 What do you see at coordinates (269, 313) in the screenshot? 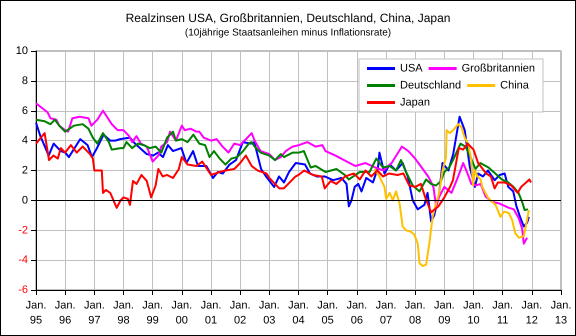
I see `x-tick-label: Jan. 03` at bounding box center [269, 313].